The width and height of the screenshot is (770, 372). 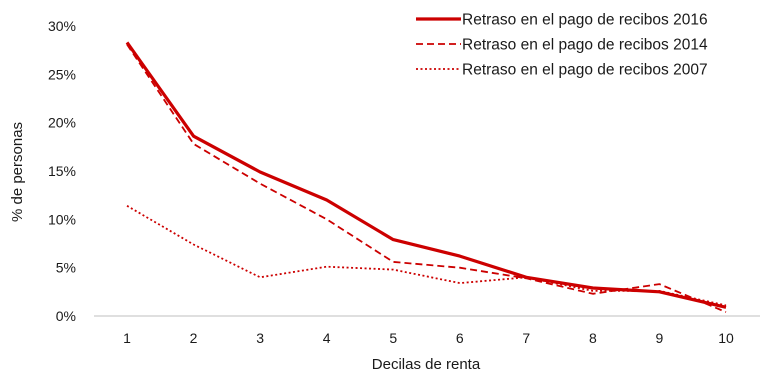 What do you see at coordinates (62, 74) in the screenshot?
I see `y-tick-label: 25%` at bounding box center [62, 74].